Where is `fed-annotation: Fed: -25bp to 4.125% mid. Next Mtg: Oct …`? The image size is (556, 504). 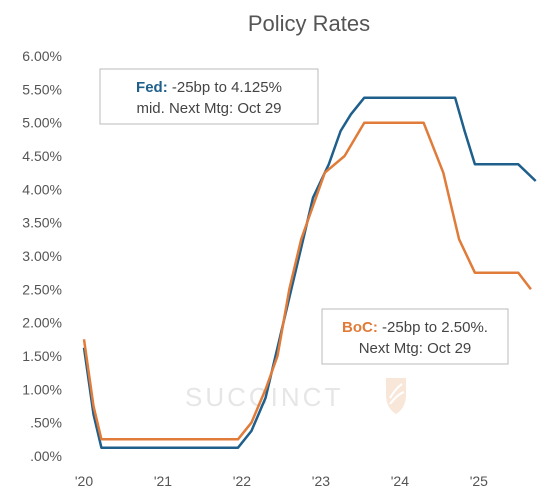 fed-annotation: Fed: -25bp to 4.125% mid. Next Mtg: Oct … is located at coordinates (209, 96).